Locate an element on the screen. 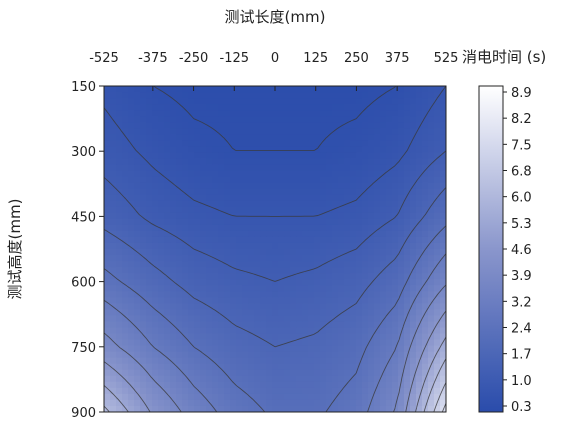 Image resolution: width=566 pixels, height=426 pixels. colorbar-tick-label: 1.0 is located at coordinates (521, 381).